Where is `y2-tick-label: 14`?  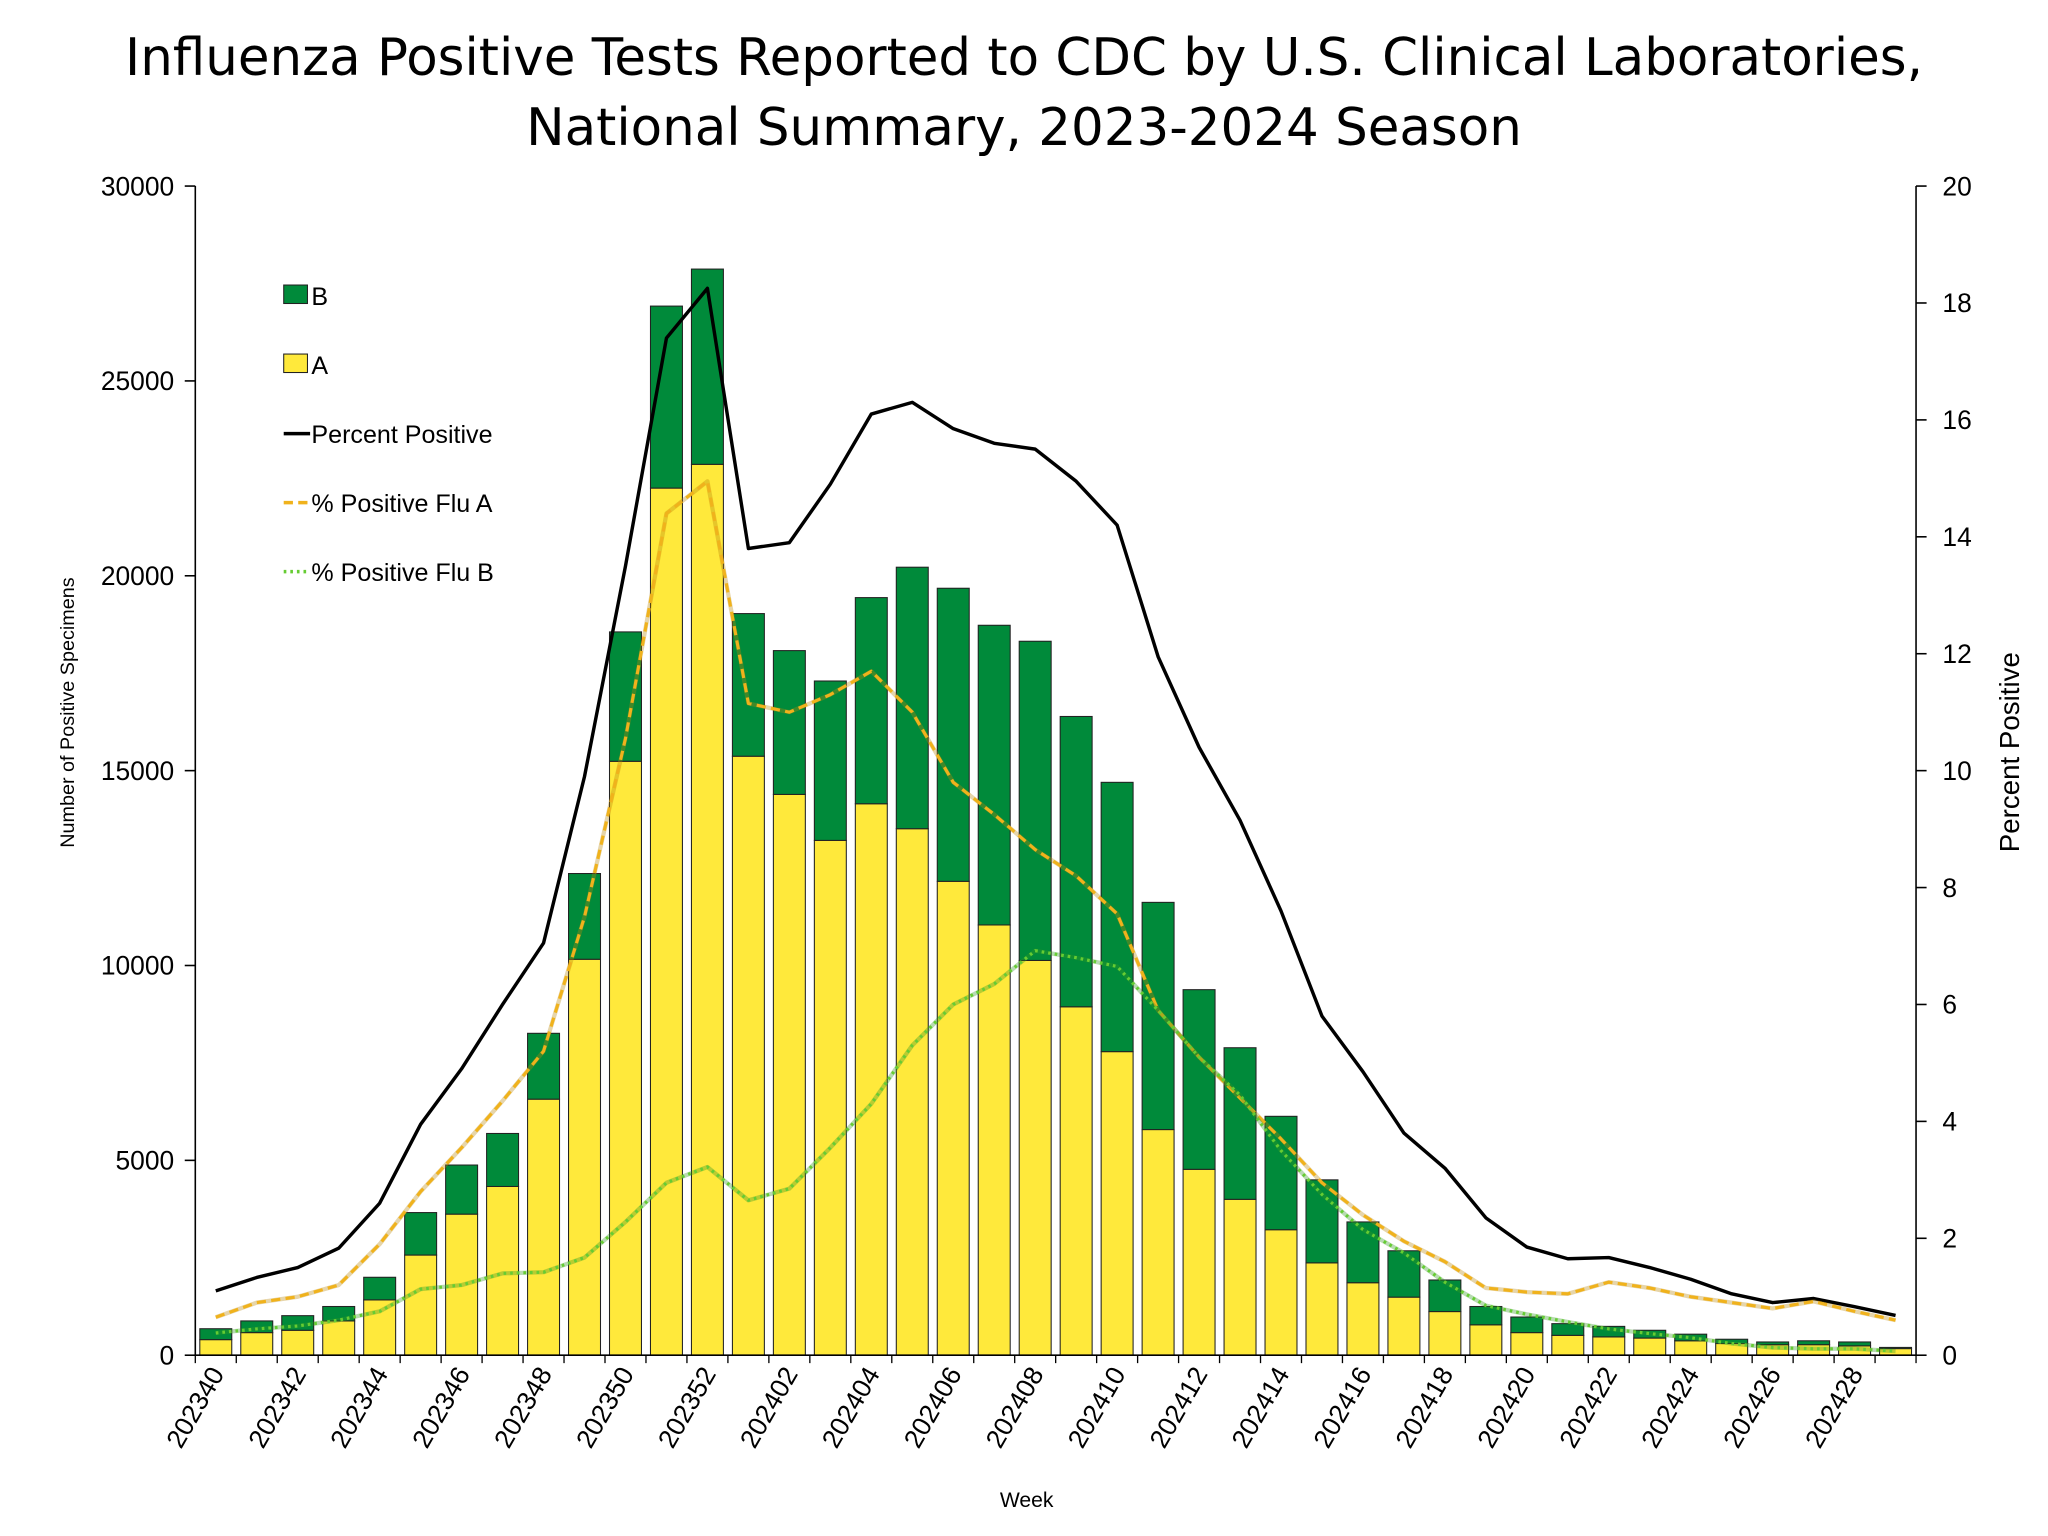
y2-tick-label: 14 is located at coordinates (1956, 537).